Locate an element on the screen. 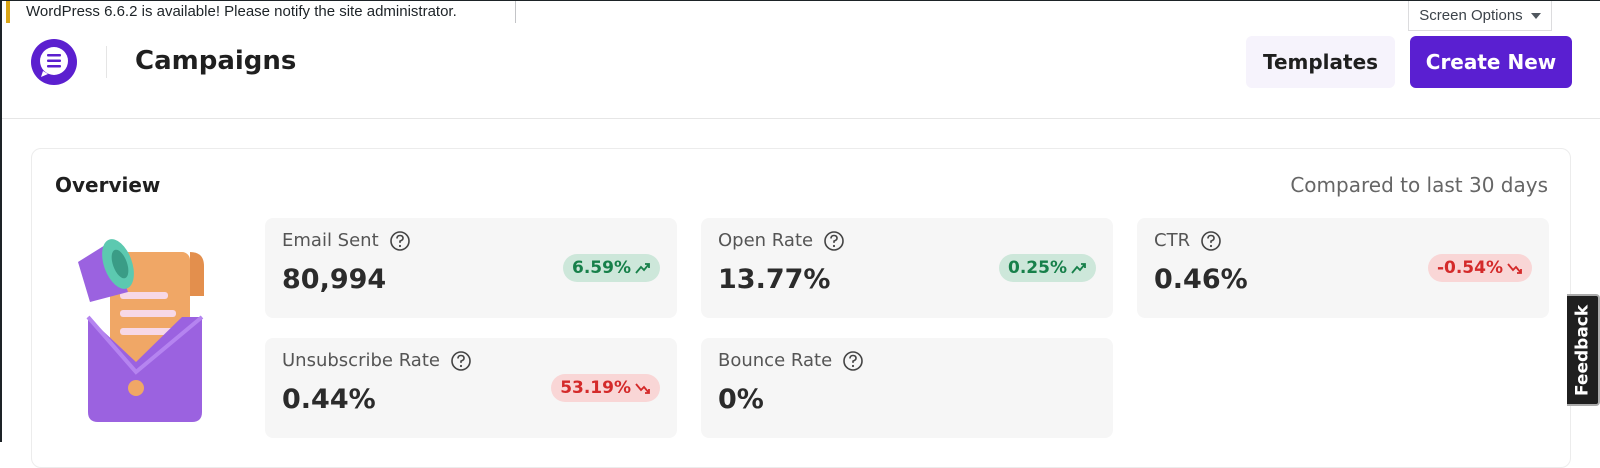  metric-value: 0% is located at coordinates (741, 399).